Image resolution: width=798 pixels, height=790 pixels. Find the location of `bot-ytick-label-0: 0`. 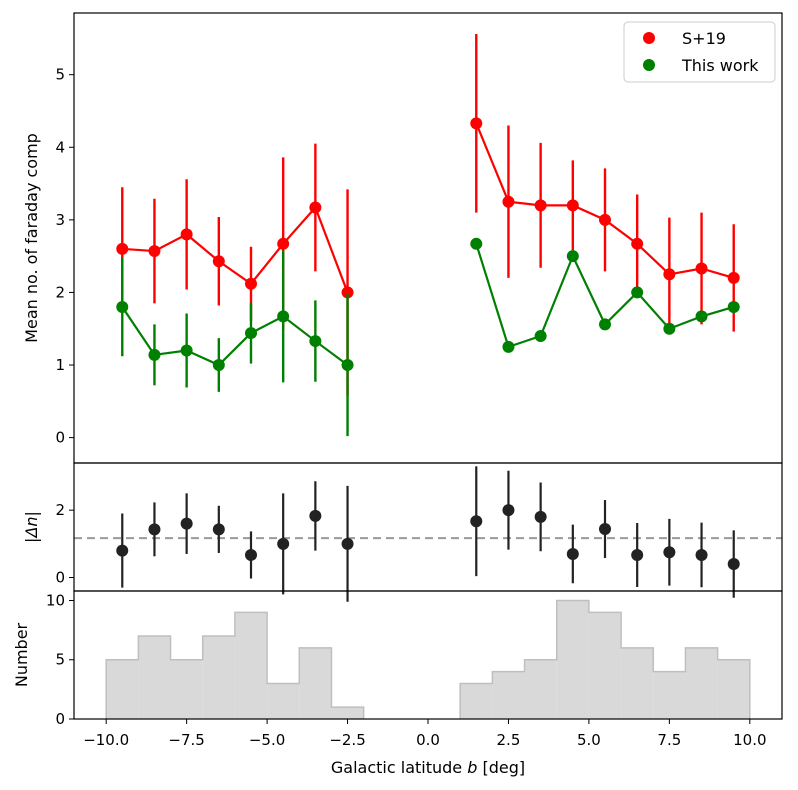

bot-ytick-label-0: 0 is located at coordinates (60, 719).